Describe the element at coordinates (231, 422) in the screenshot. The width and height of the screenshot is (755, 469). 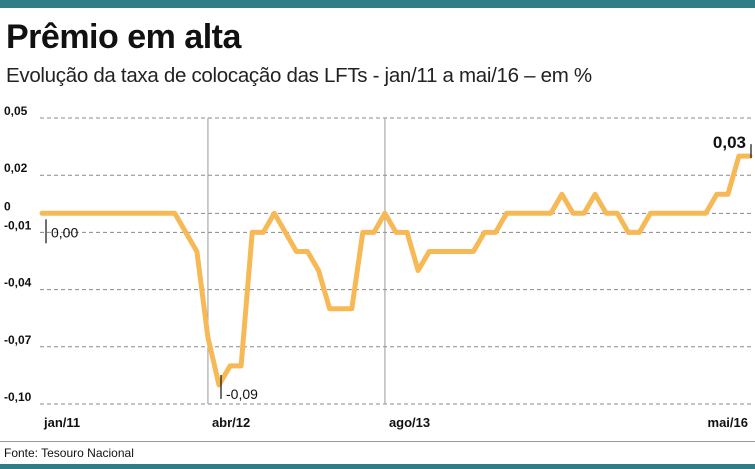
I see `x-tick-label: abr/12` at that location.